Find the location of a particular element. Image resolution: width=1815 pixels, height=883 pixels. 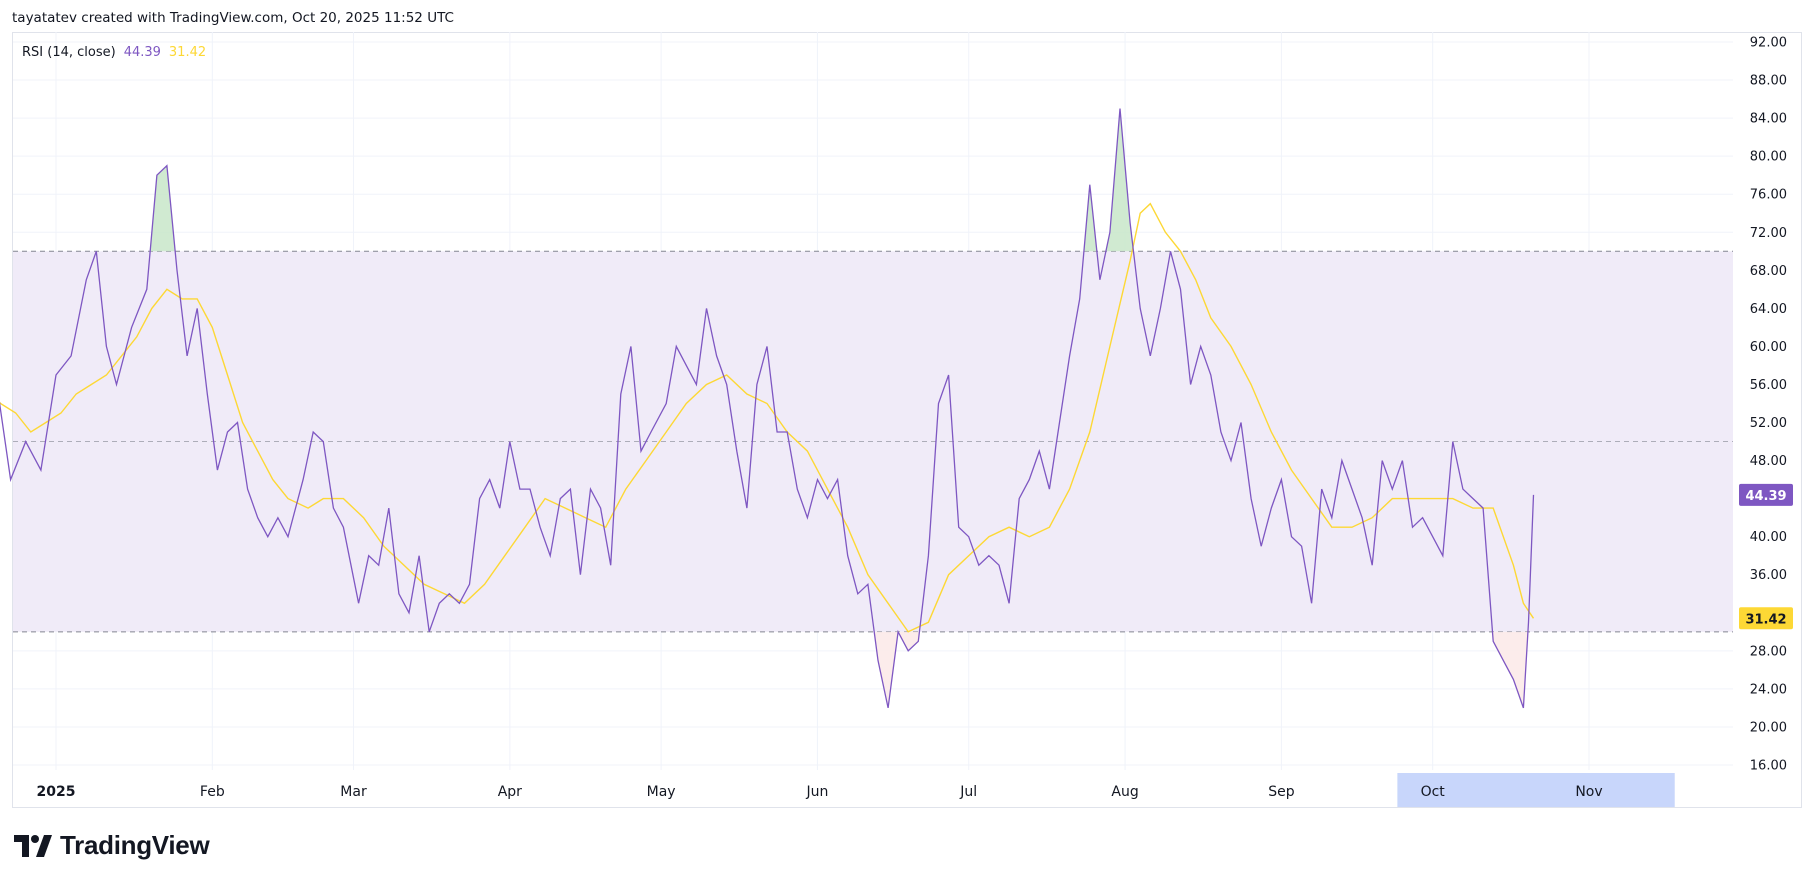

tradingview-logo: TradingView is located at coordinates (112, 845).